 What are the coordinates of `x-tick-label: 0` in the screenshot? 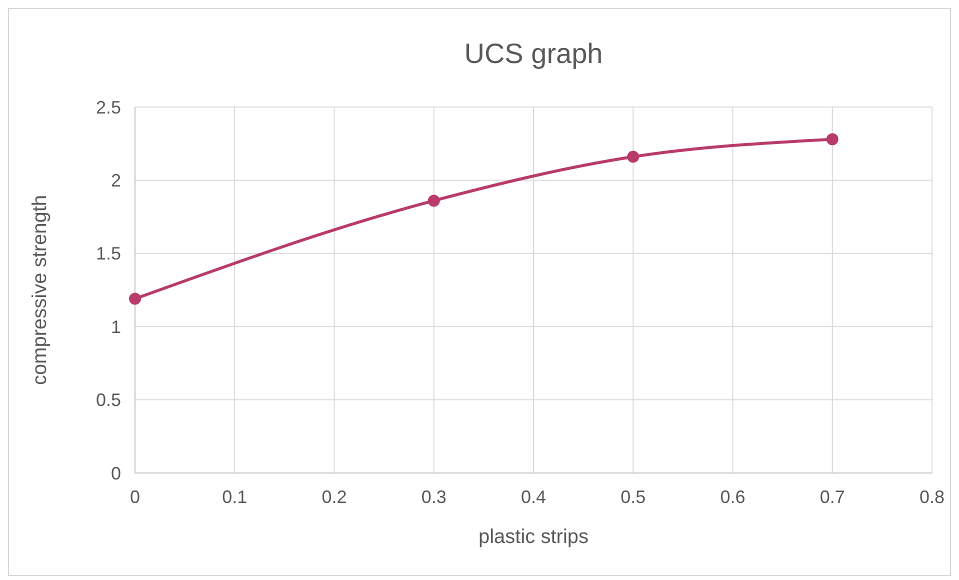 It's located at (135, 497).